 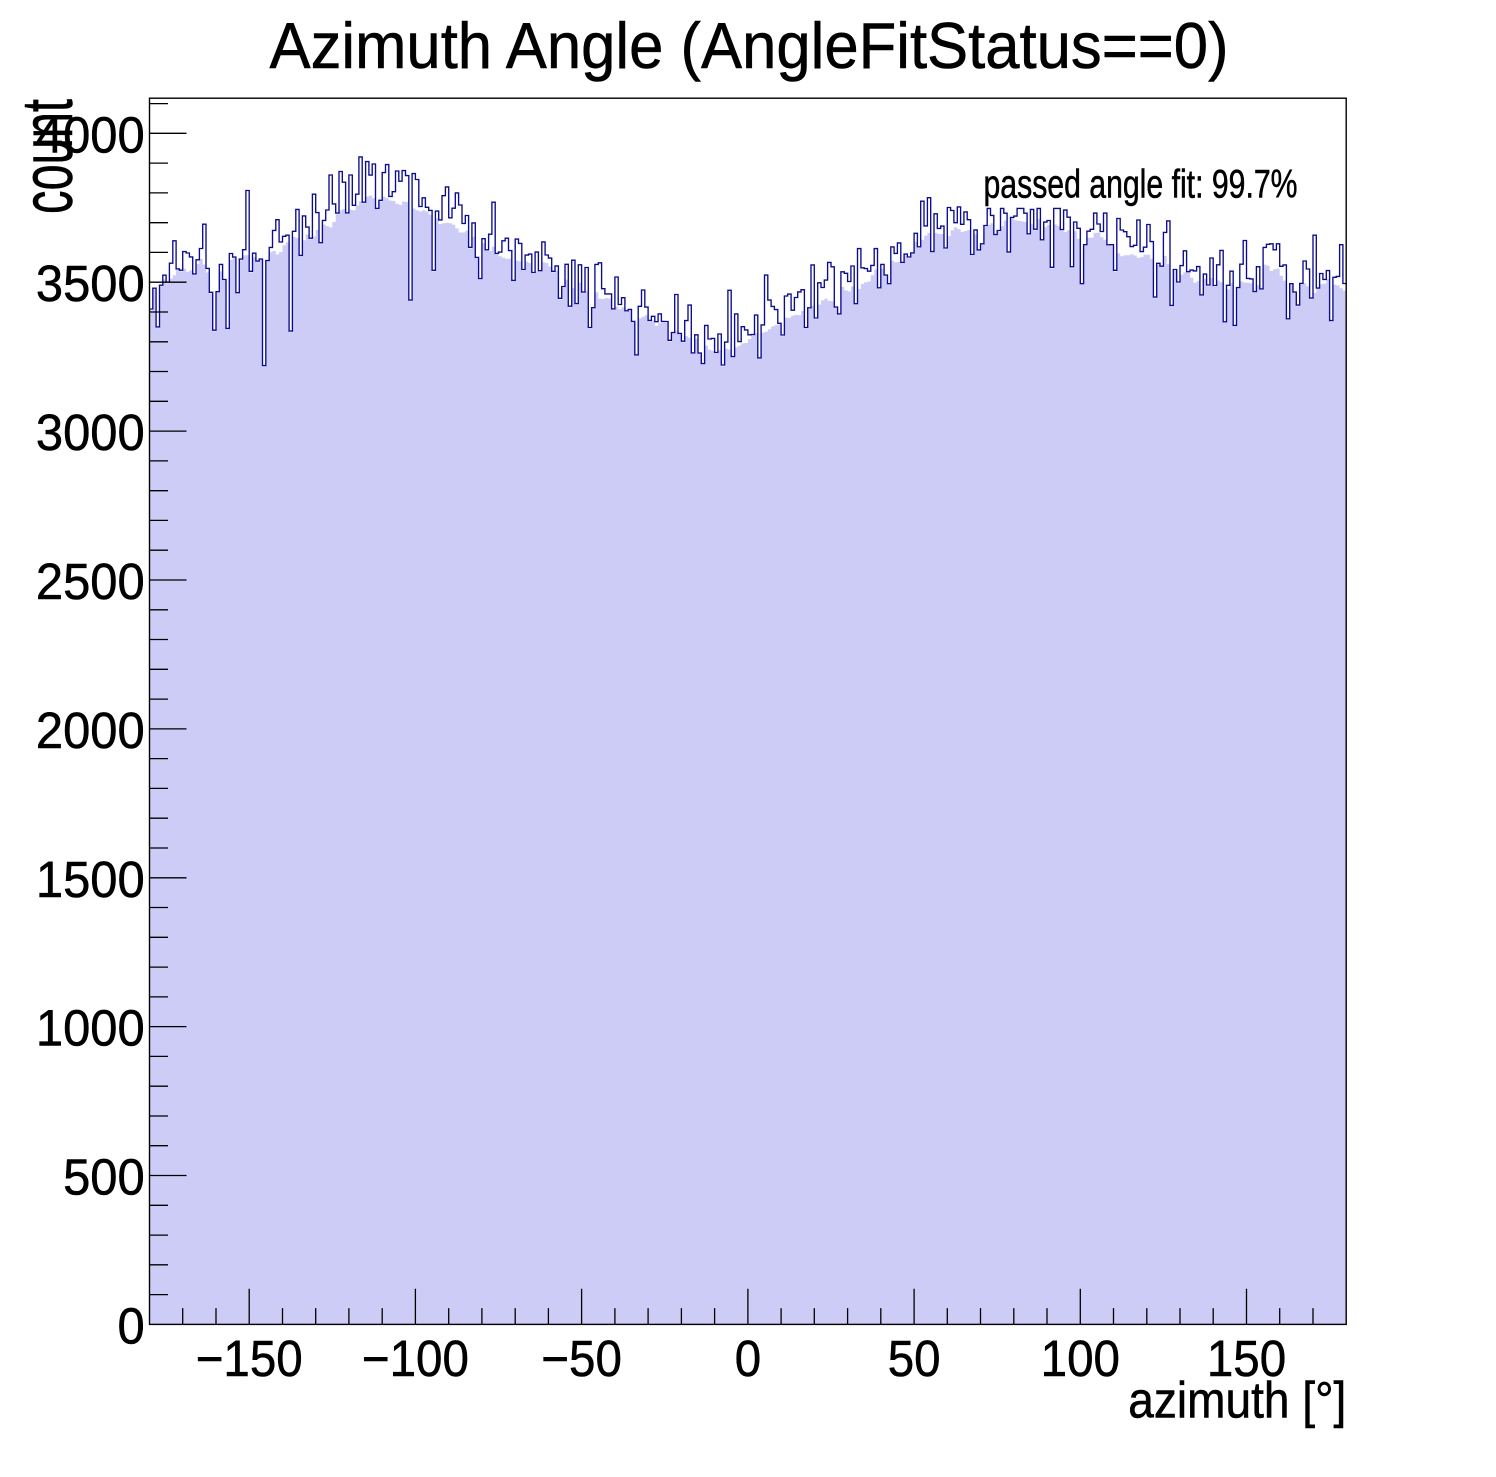 What do you see at coordinates (749, 45) in the screenshot?
I see `svg-text:Azimuth Angle (AngleFitStatus=: Azimuth Angle (AngleFitStatus==0)` at bounding box center [749, 45].